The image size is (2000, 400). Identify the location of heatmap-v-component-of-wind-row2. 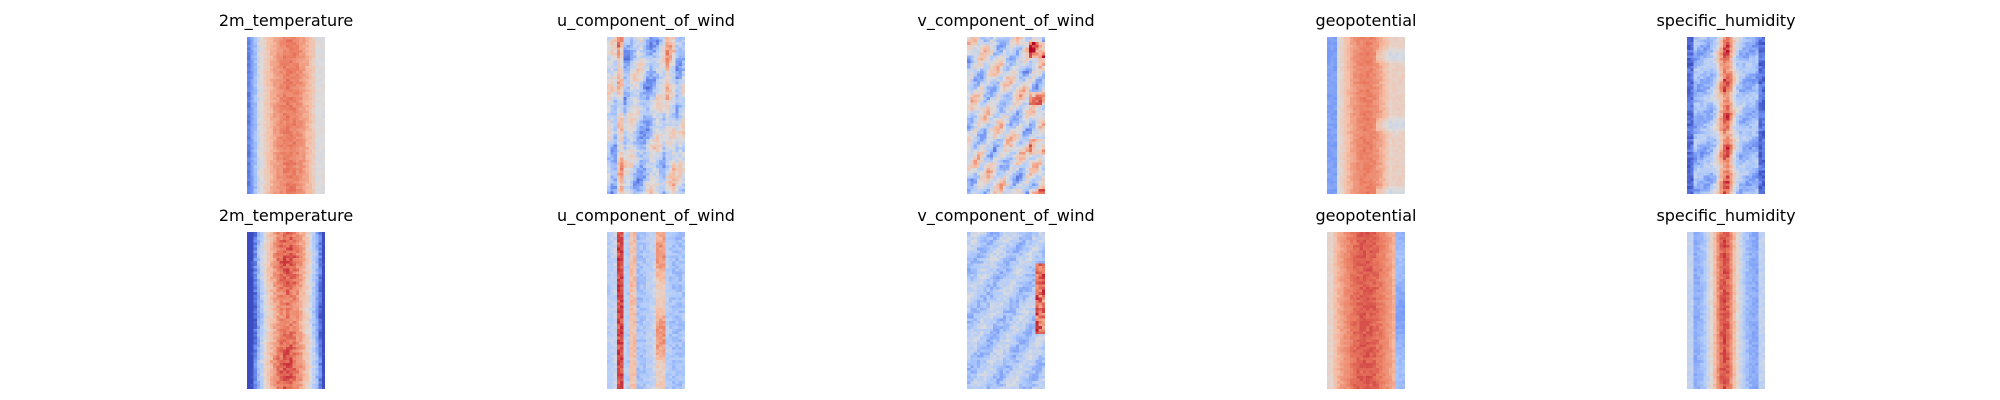
(1006, 310).